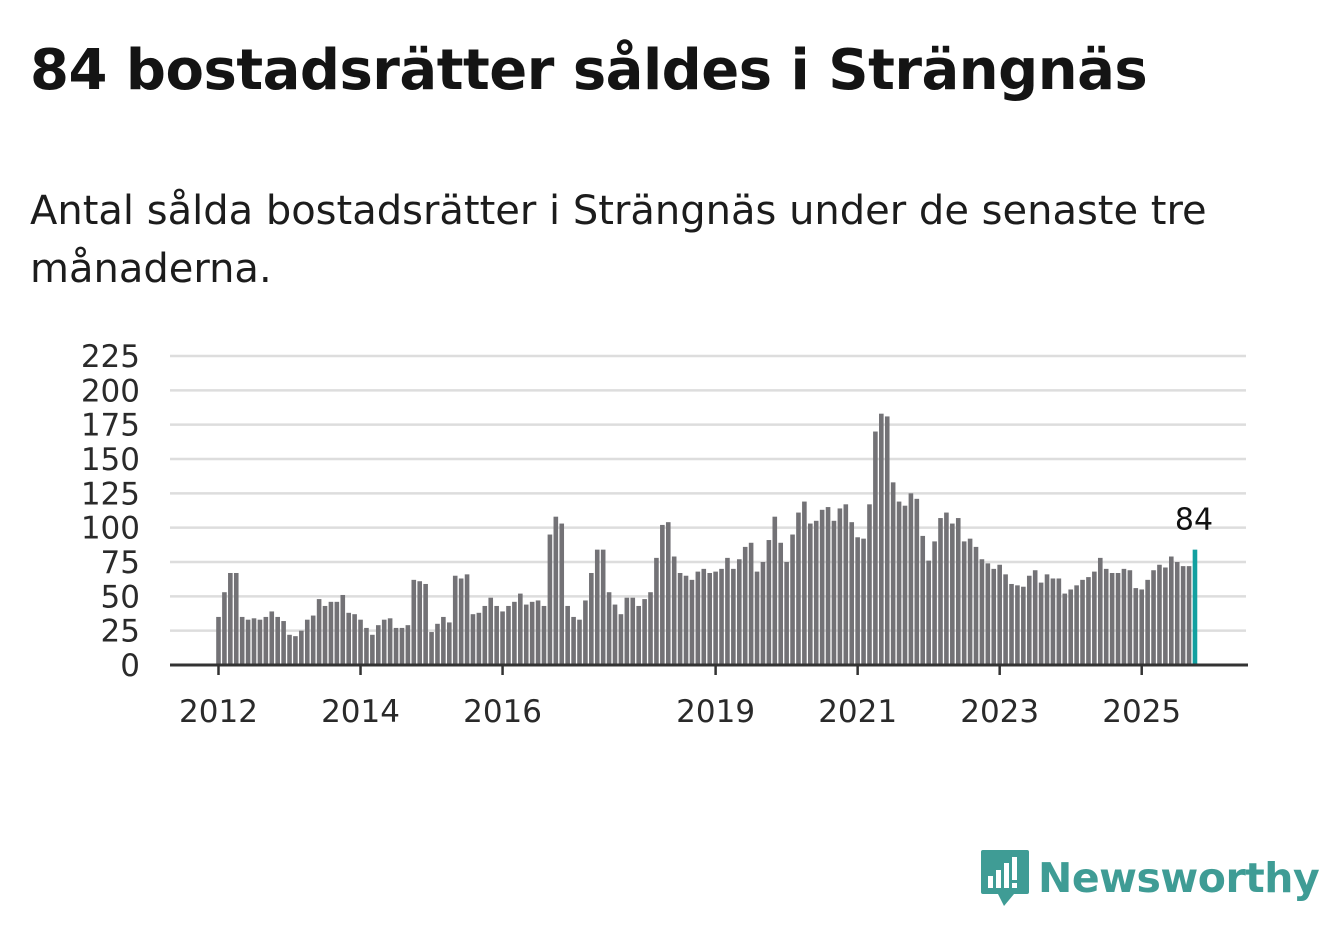 The width and height of the screenshot is (1322, 939). Describe the element at coordinates (120, 563) in the screenshot. I see `y-tick-label: 75` at that location.